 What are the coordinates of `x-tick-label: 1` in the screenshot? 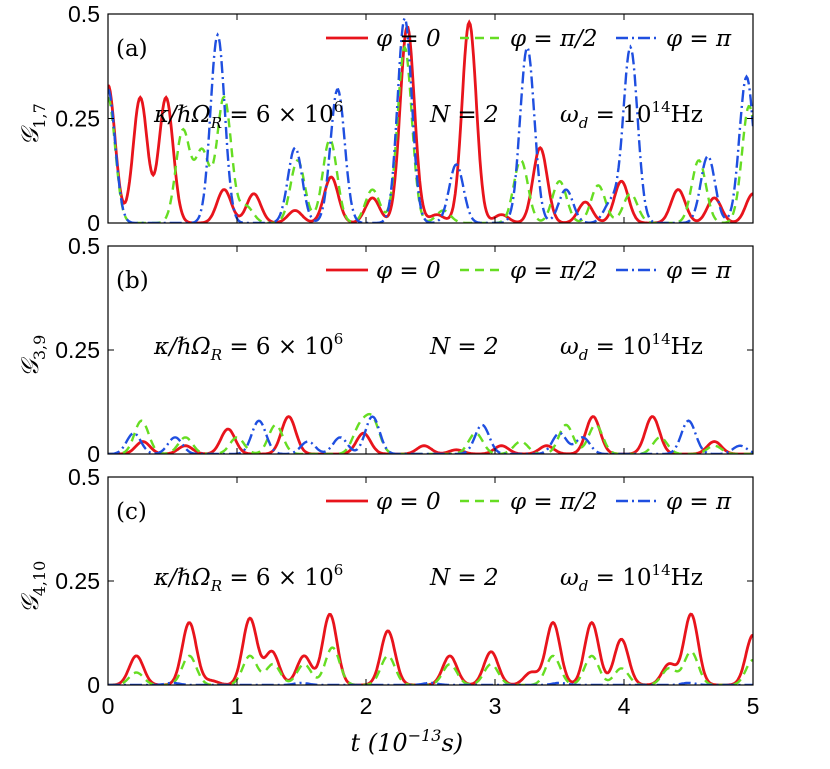 It's located at (237, 706).